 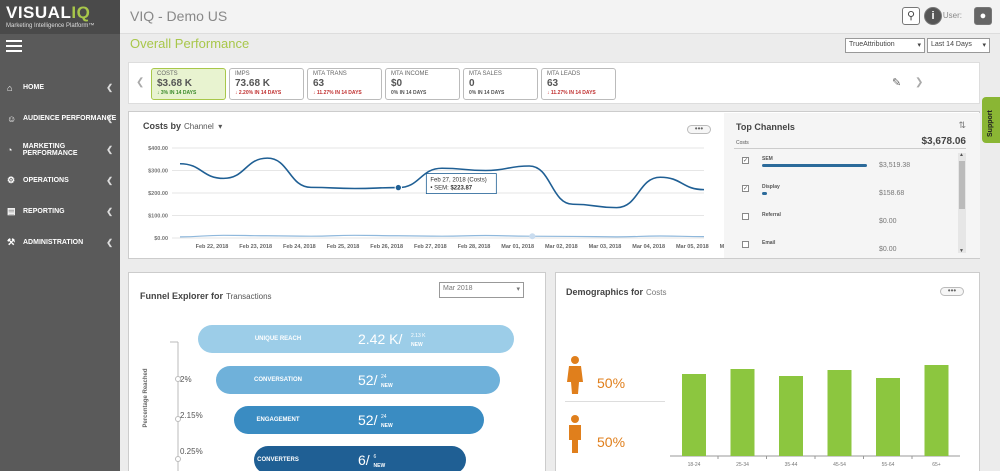 What do you see at coordinates (161, 239) in the screenshot?
I see `y-tick-label: $0.00` at bounding box center [161, 239].